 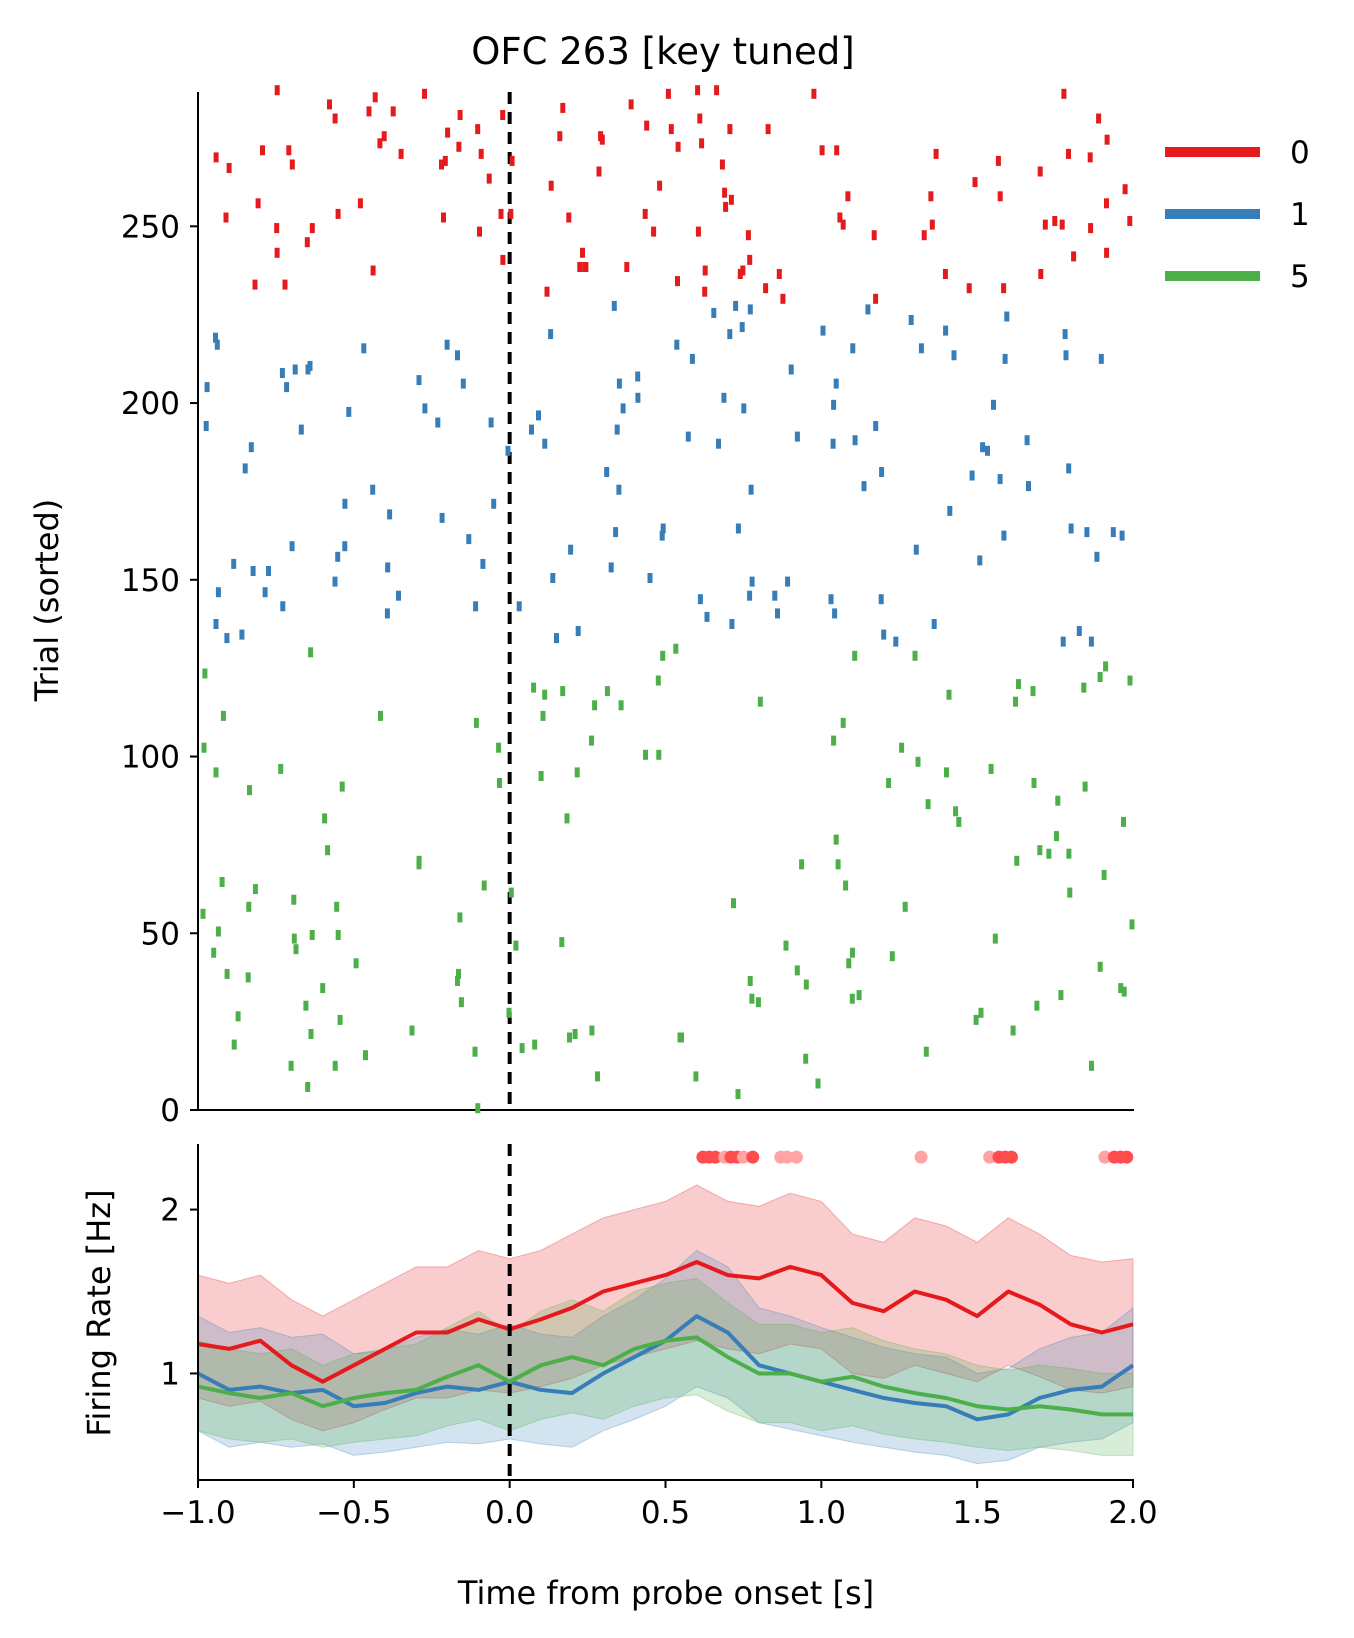 What do you see at coordinates (179, 1292) in the screenshot?
I see `rate-y-tick-group: 12` at bounding box center [179, 1292].